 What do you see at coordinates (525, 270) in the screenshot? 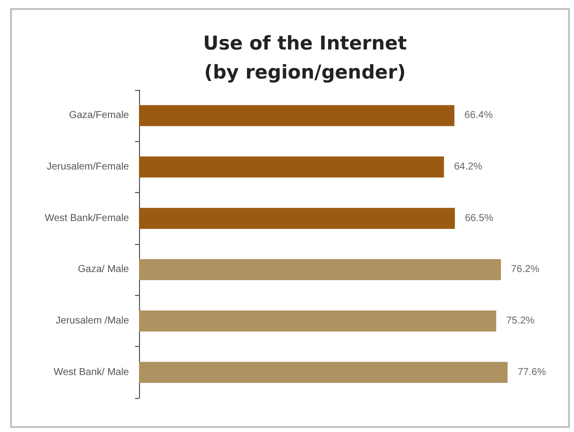
I see `data-label: 76.2%` at bounding box center [525, 270].